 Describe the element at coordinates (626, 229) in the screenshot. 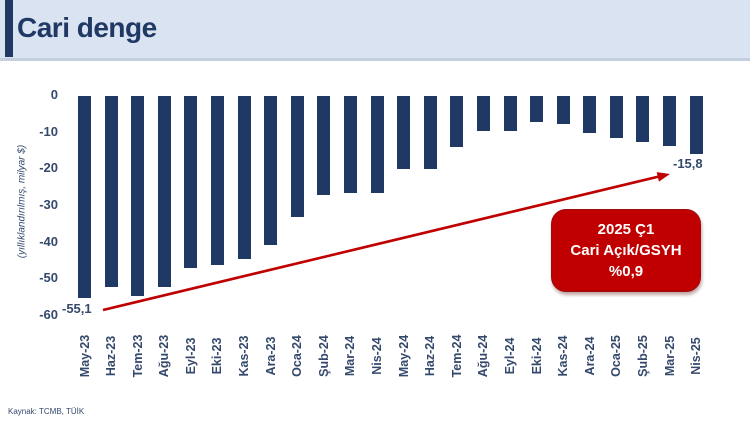

I see `annotation-line-1: 2025 Ç1` at that location.